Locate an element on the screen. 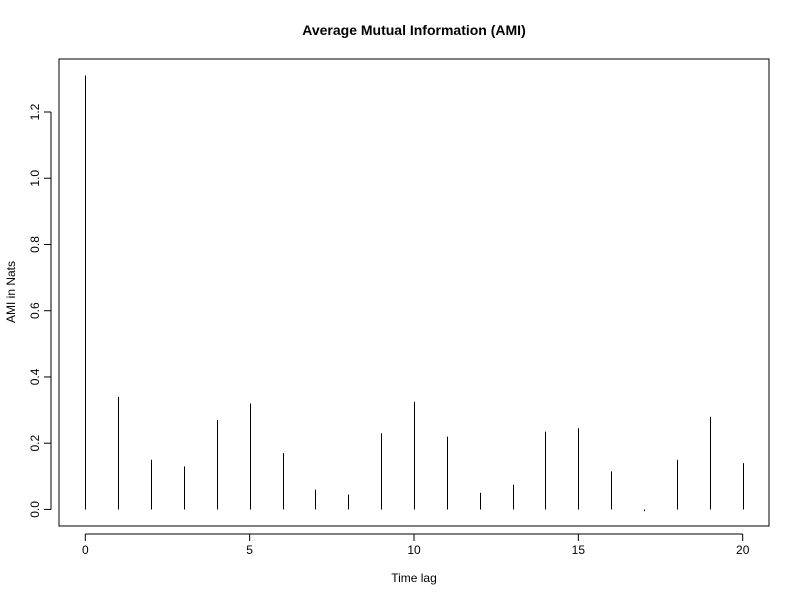 Image resolution: width=800 pixels, height=600 pixels. x-axis: 0 5 10 15 20 is located at coordinates (416, 545).